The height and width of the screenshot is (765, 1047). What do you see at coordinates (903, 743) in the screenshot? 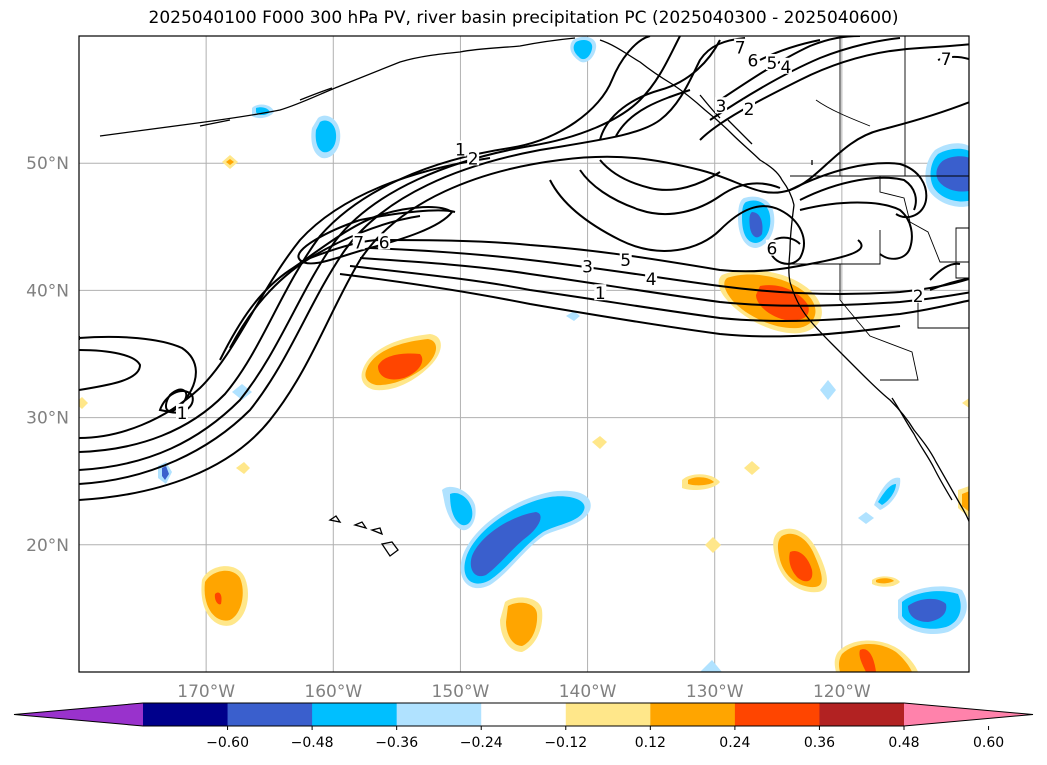
I see `colorbar-tick-label: 0.48` at bounding box center [903, 743].